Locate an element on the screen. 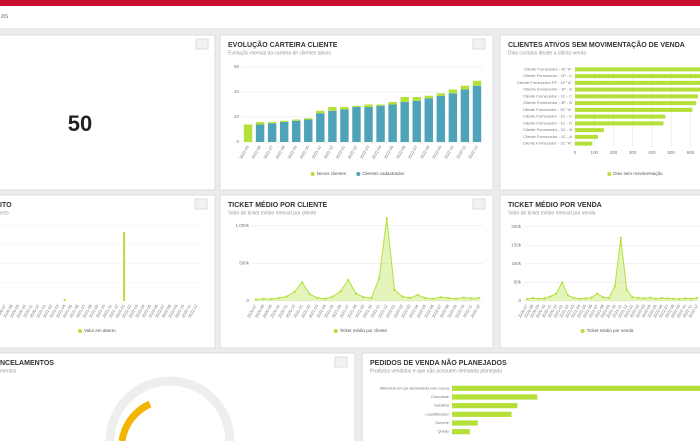  y-tick-label: Sorvete is located at coordinates (442, 422).